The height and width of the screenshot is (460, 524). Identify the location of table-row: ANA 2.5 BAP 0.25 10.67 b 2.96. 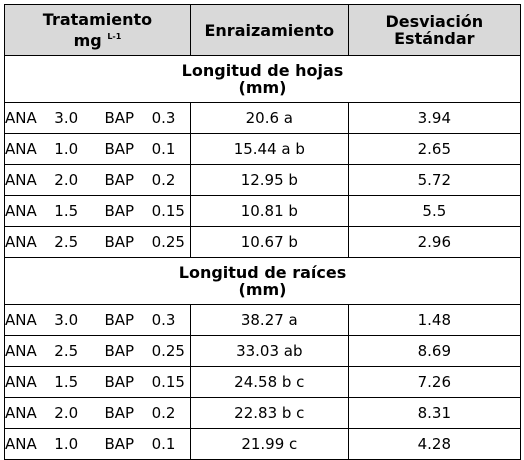
(263, 242).